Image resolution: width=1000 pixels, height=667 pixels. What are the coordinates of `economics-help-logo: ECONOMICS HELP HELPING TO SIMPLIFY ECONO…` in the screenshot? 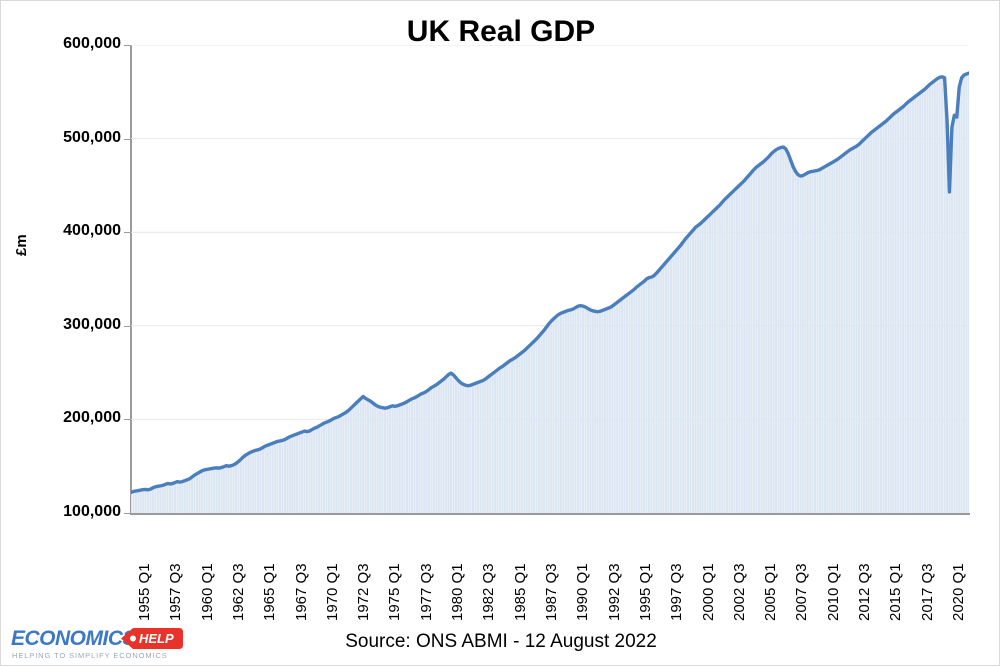 It's located at (97, 645).